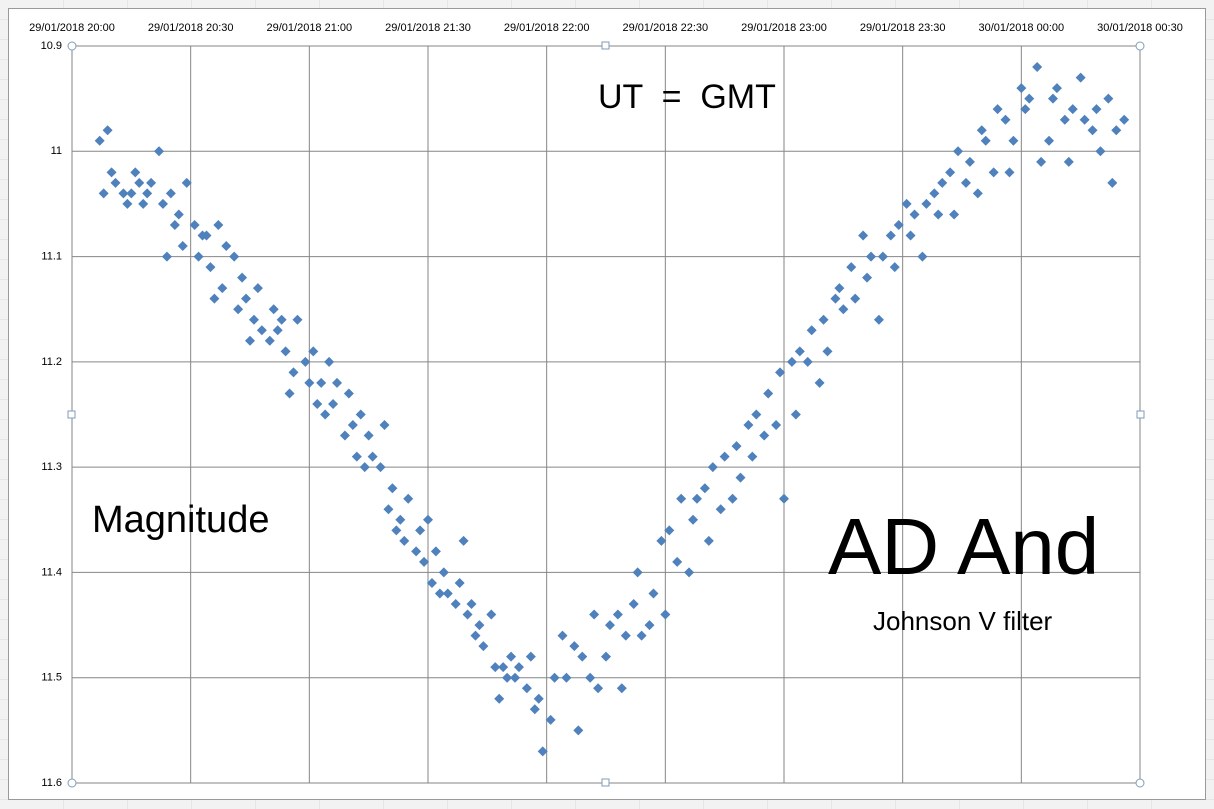  I want to click on x-tick-label: 29/01/2018 22:30, so click(666, 28).